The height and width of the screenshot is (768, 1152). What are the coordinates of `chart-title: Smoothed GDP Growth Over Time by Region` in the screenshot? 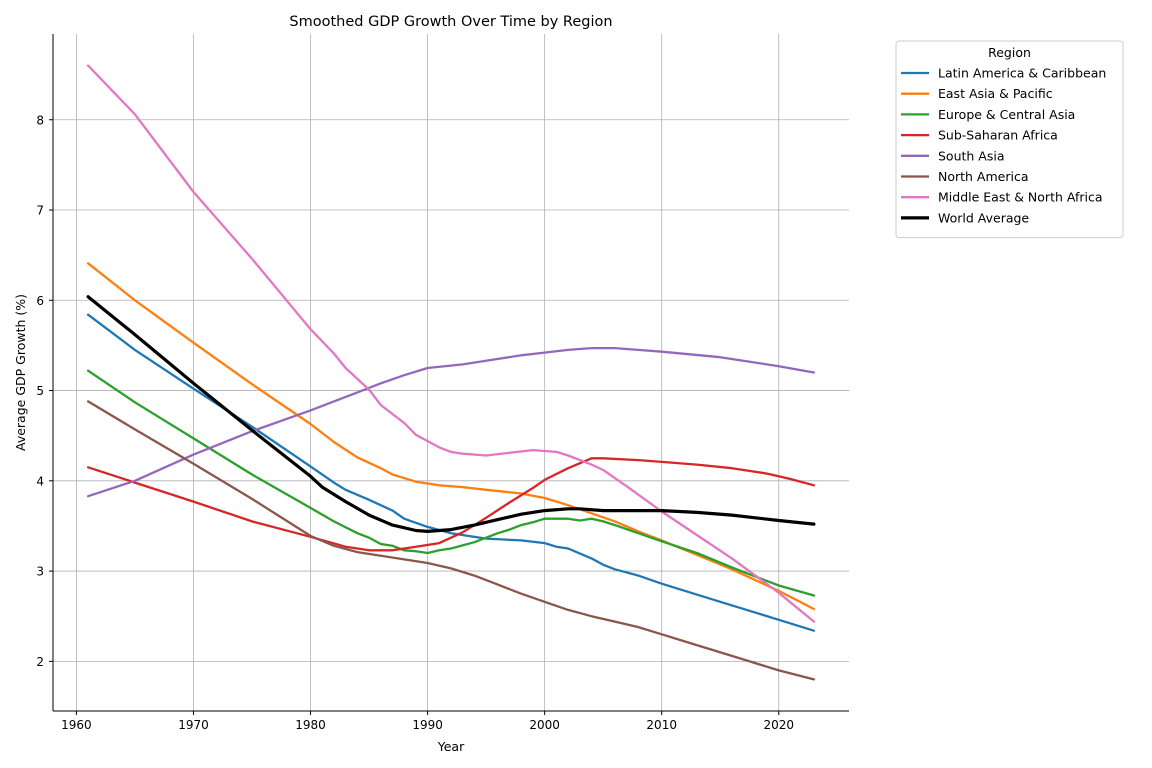 It's located at (450, 22).